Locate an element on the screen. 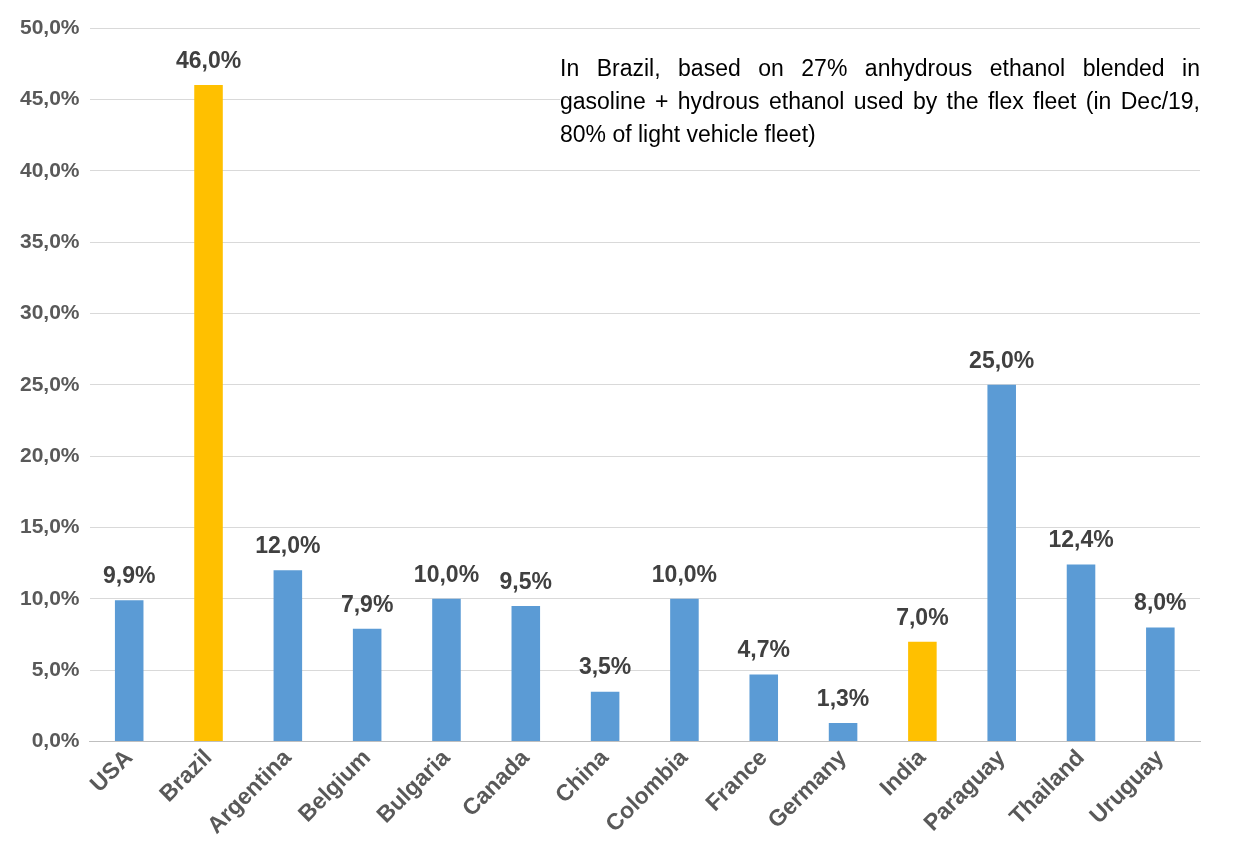  data-label: 3,5% is located at coordinates (605, 666).